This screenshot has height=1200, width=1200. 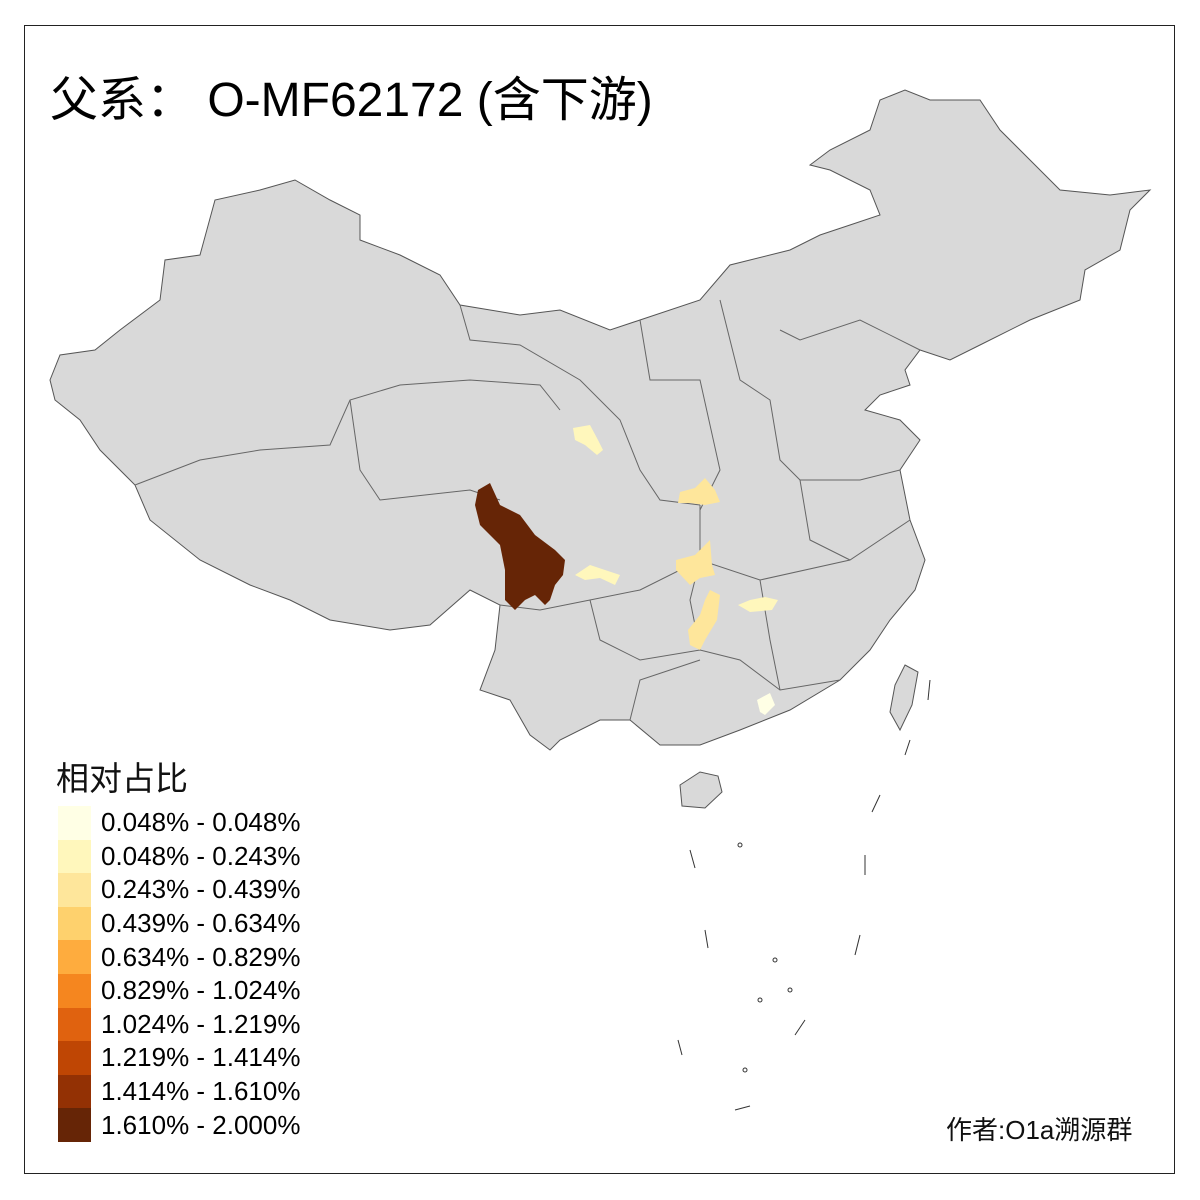 I want to click on region-g, so click(x=766, y=704).